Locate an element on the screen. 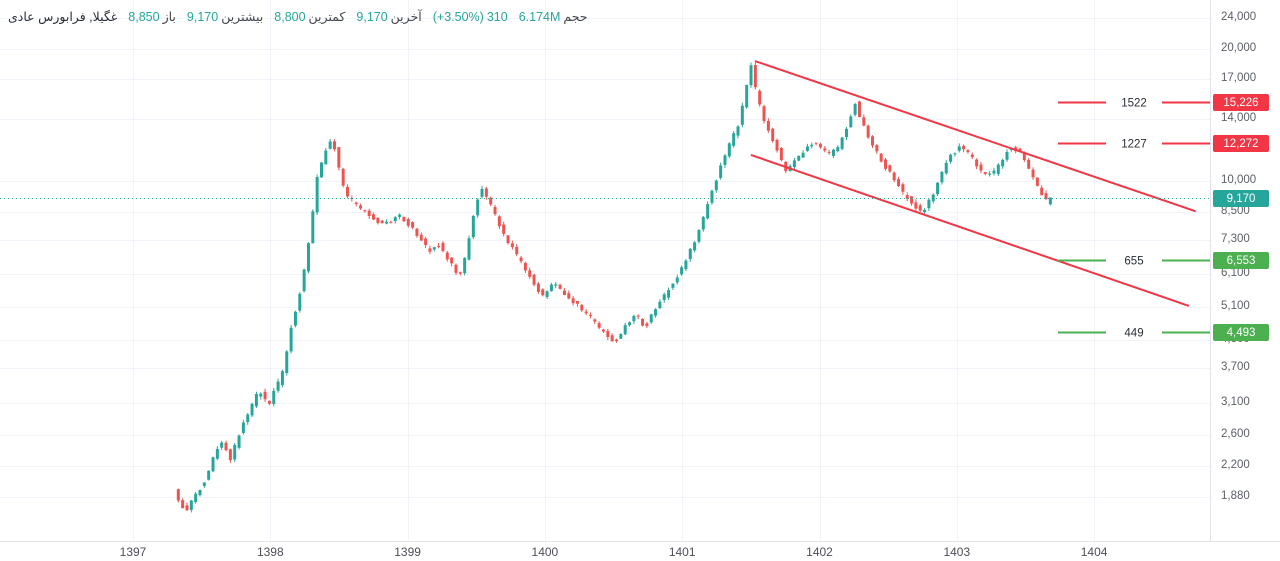 The width and height of the screenshot is (1280, 561). last-label: آخرین is located at coordinates (406, 17).